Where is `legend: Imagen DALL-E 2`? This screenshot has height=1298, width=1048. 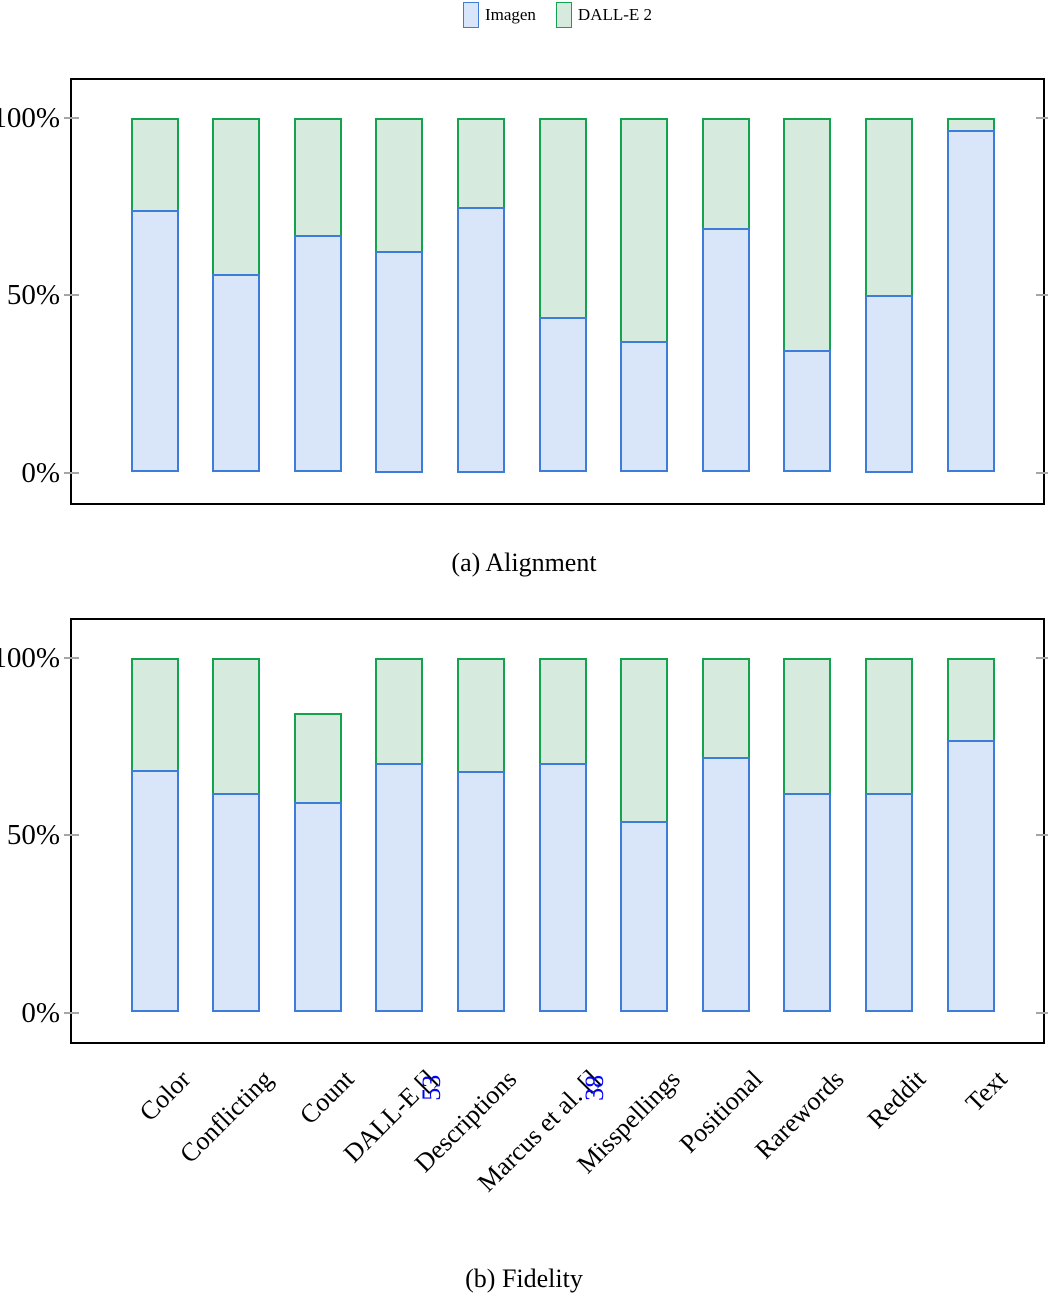
legend: Imagen DALL-E 2 is located at coordinates (557, 15).